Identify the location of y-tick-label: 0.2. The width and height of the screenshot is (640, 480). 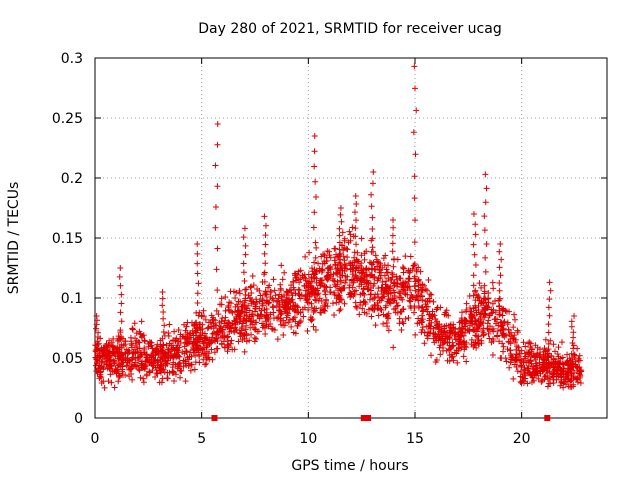
(72, 179).